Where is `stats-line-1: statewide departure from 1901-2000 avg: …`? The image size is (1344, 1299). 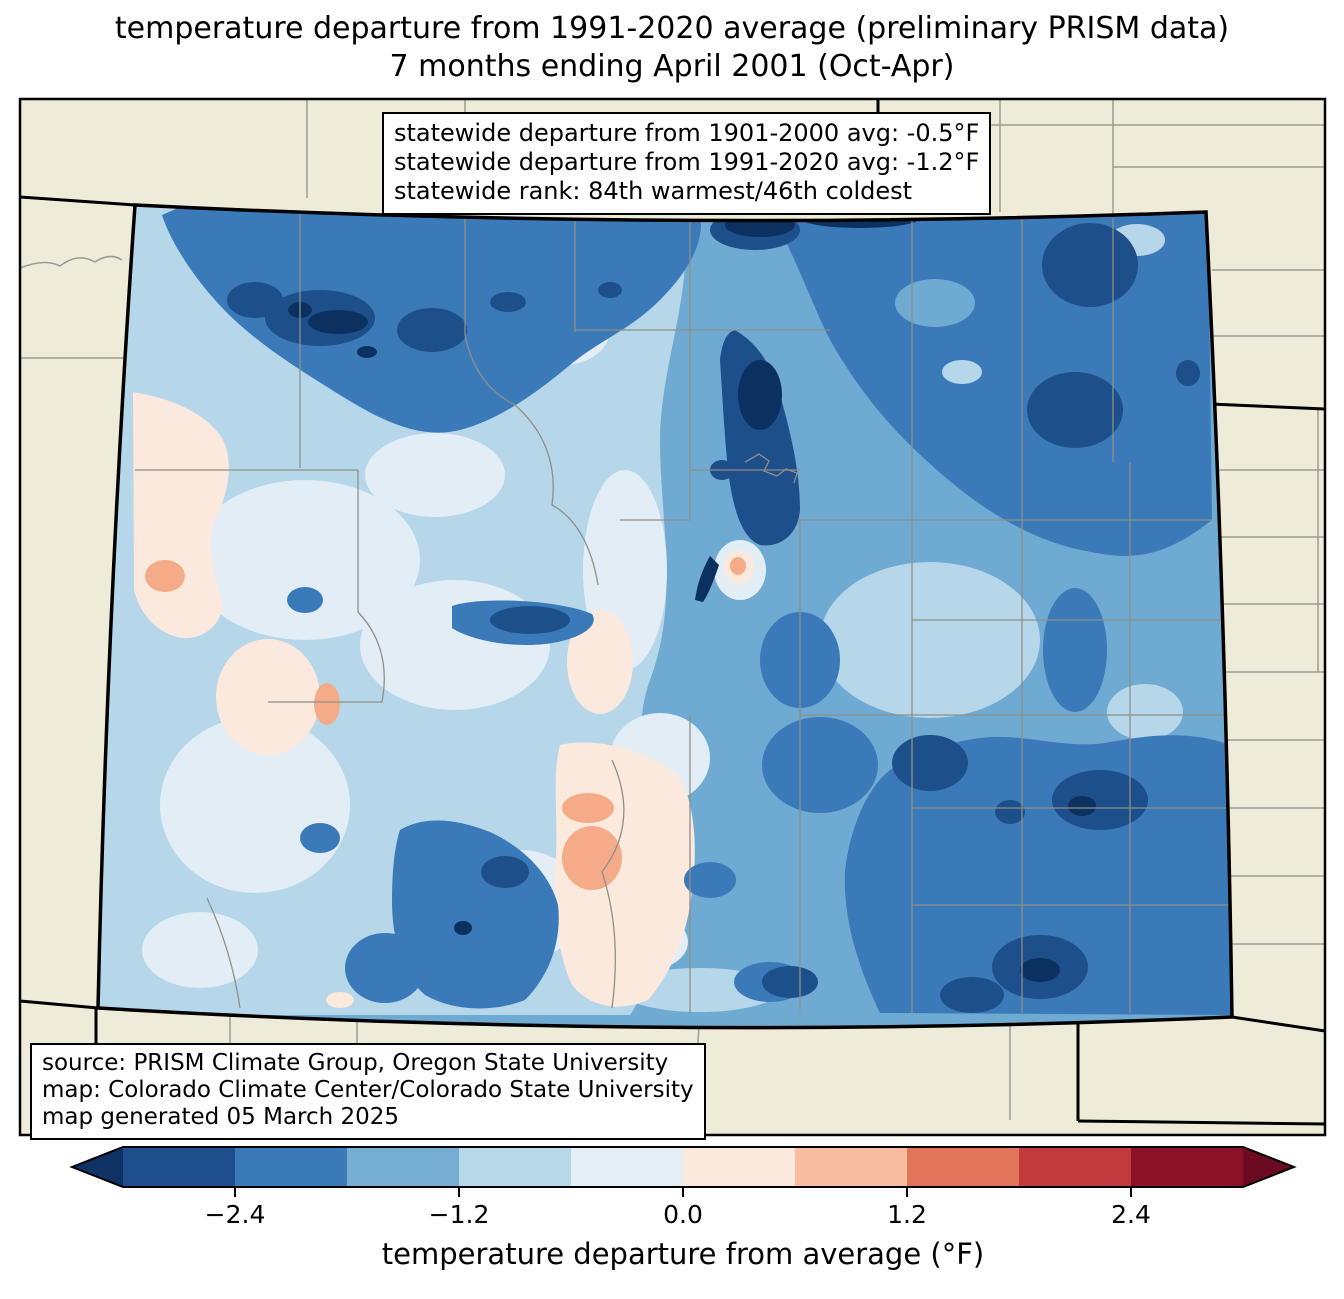
stats-line-1: statewide departure from 1901-2000 avg: … is located at coordinates (687, 133).